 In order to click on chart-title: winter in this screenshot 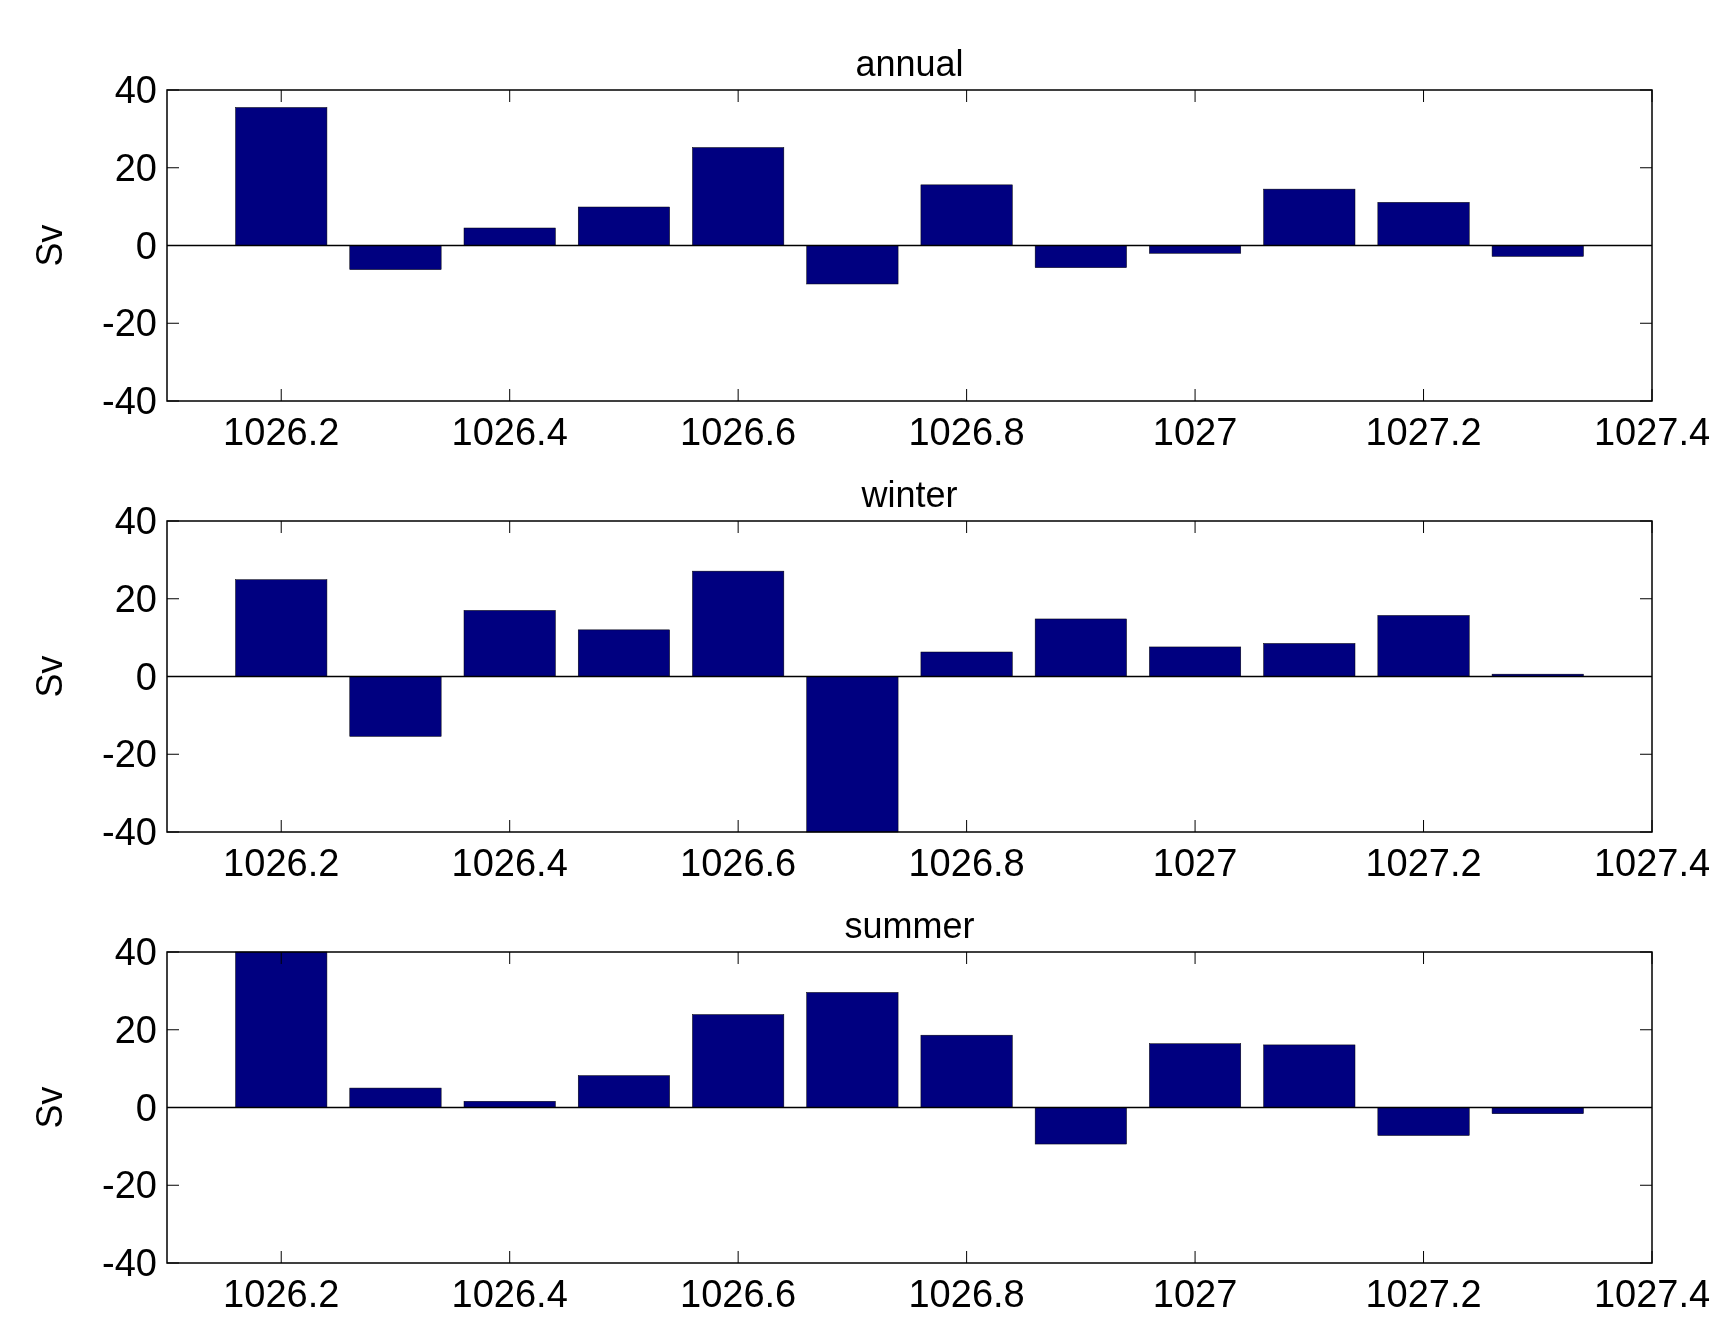, I will do `click(909, 494)`.